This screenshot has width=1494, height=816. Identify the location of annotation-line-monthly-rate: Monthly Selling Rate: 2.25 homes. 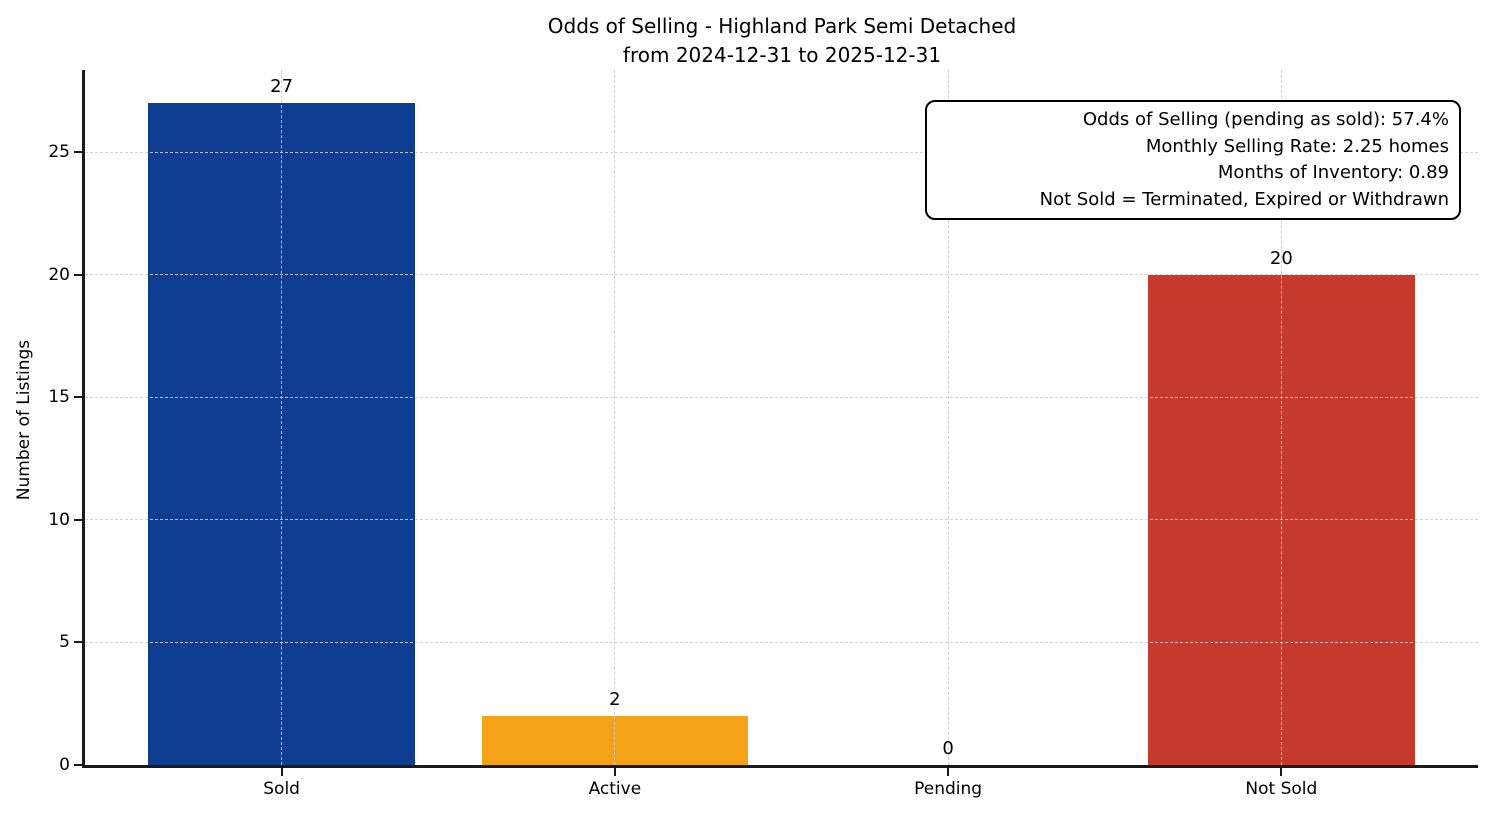
(1297, 146).